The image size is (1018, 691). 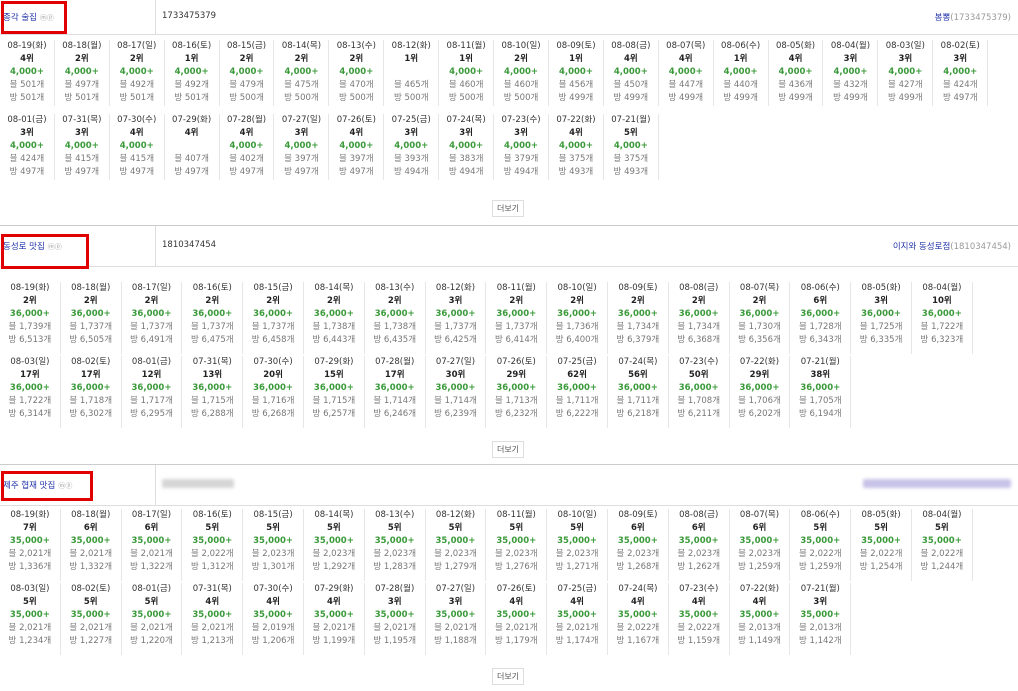 I want to click on rank-entry: 07-28(월) 4위 4,000+ 블 402개 방 497개, so click(x=247, y=147).